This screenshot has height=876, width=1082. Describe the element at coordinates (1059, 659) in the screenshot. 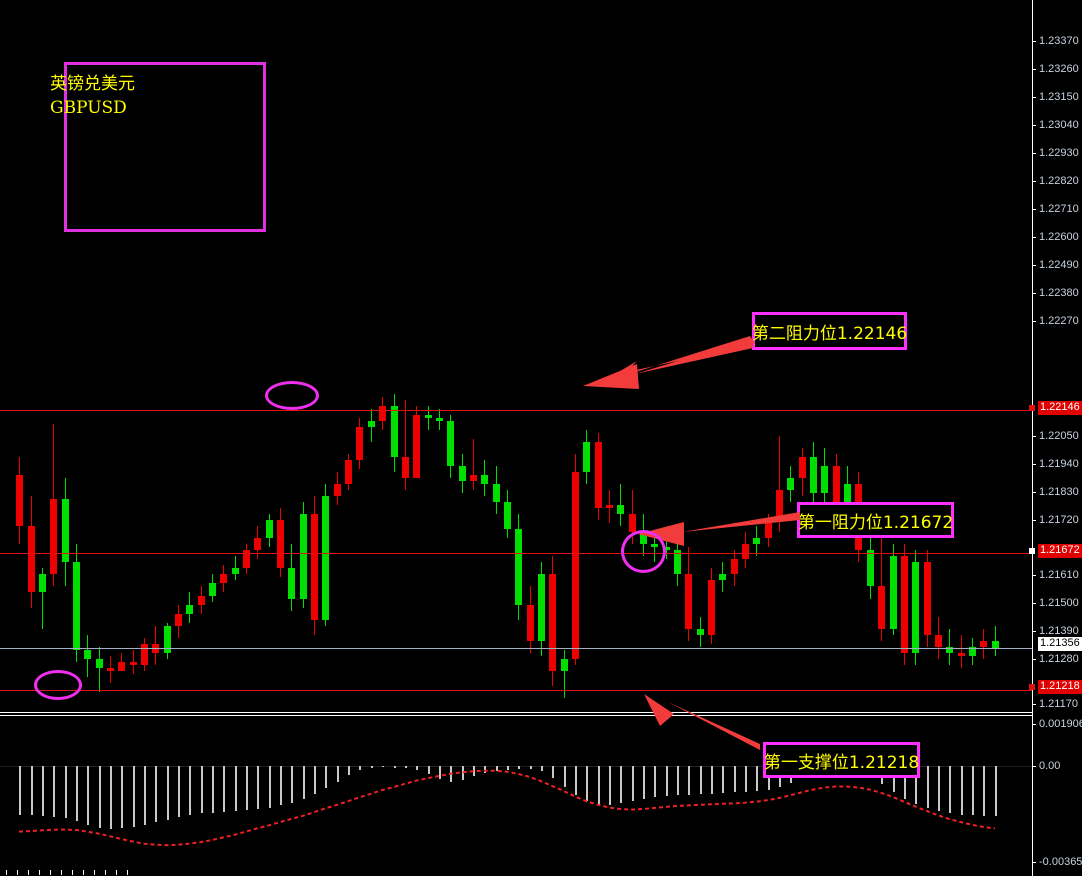

I see `axis-tick-label: 1.21280` at that location.